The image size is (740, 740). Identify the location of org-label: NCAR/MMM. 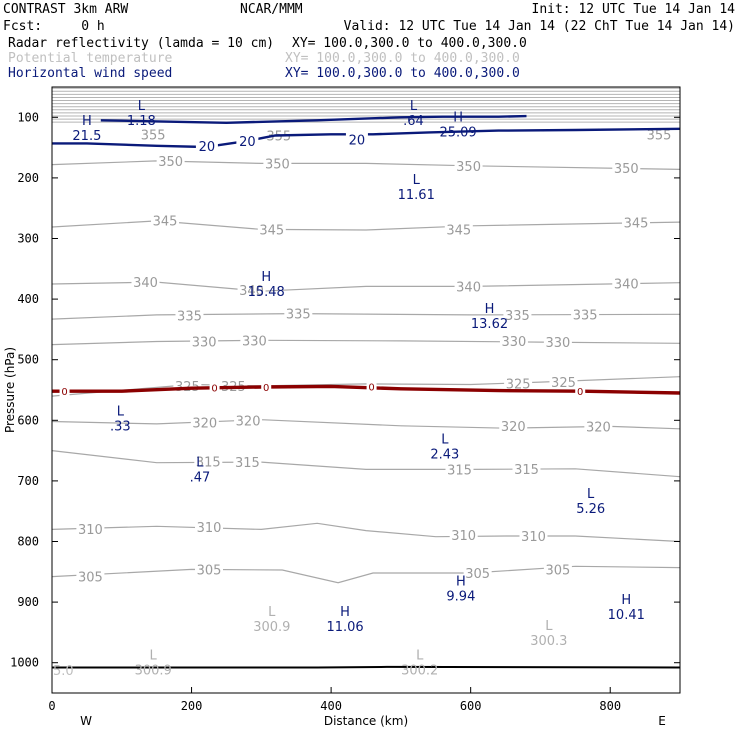
(271, 9).